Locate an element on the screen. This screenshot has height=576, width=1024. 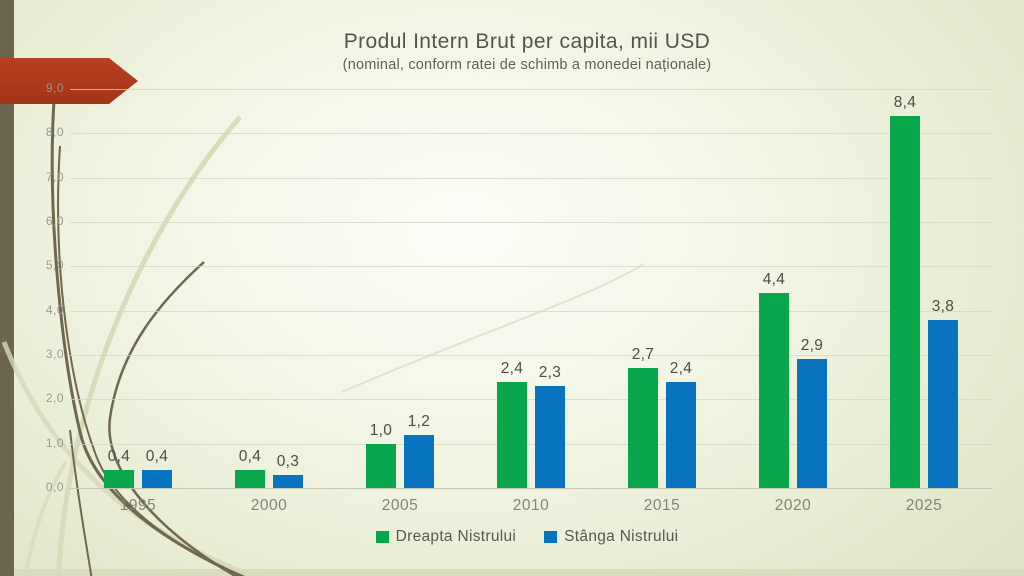
bar-dreapta-nistrului-2015 is located at coordinates (643, 428).